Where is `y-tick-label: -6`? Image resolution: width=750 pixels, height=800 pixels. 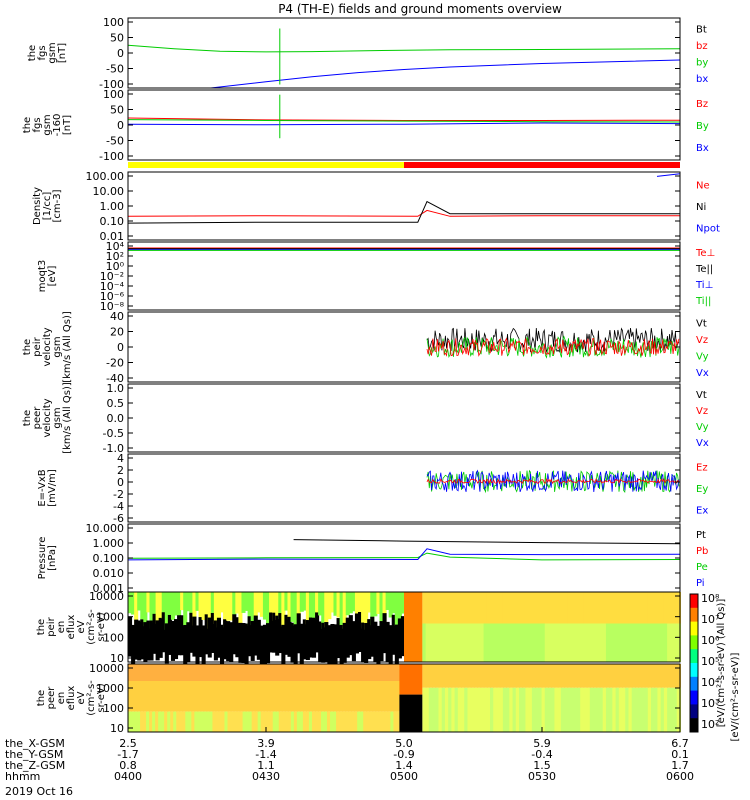
y-tick-label: -6 is located at coordinates (118, 518).